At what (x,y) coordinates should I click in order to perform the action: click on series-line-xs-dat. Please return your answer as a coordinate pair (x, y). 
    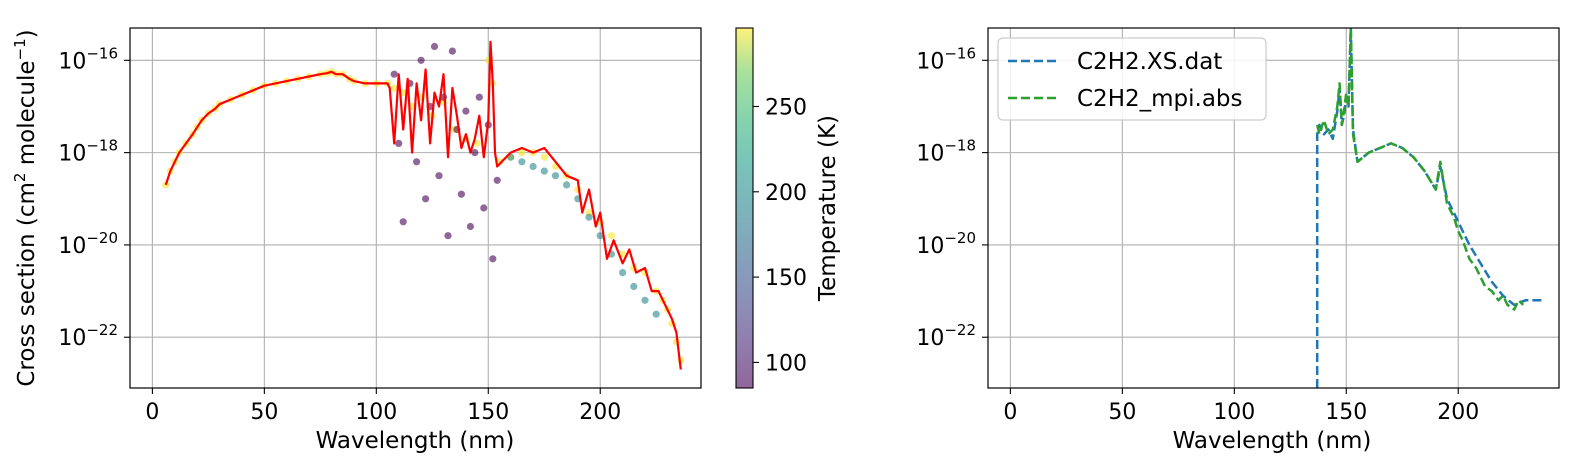
    Looking at the image, I should click on (1429, 208).